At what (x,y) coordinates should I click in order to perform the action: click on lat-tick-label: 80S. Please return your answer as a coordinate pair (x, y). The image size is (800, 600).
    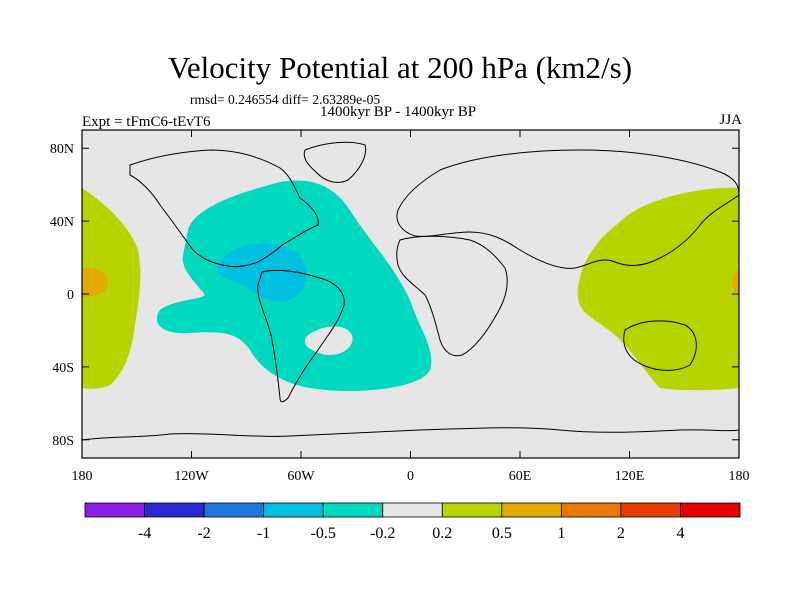
    Looking at the image, I should click on (63, 441).